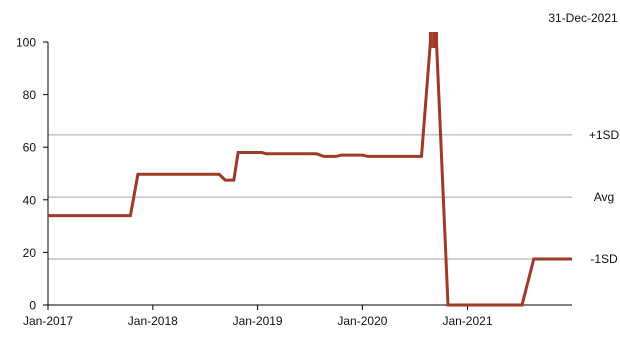  What do you see at coordinates (153, 321) in the screenshot?
I see `x-tick-label-1: Jan-2018` at bounding box center [153, 321].